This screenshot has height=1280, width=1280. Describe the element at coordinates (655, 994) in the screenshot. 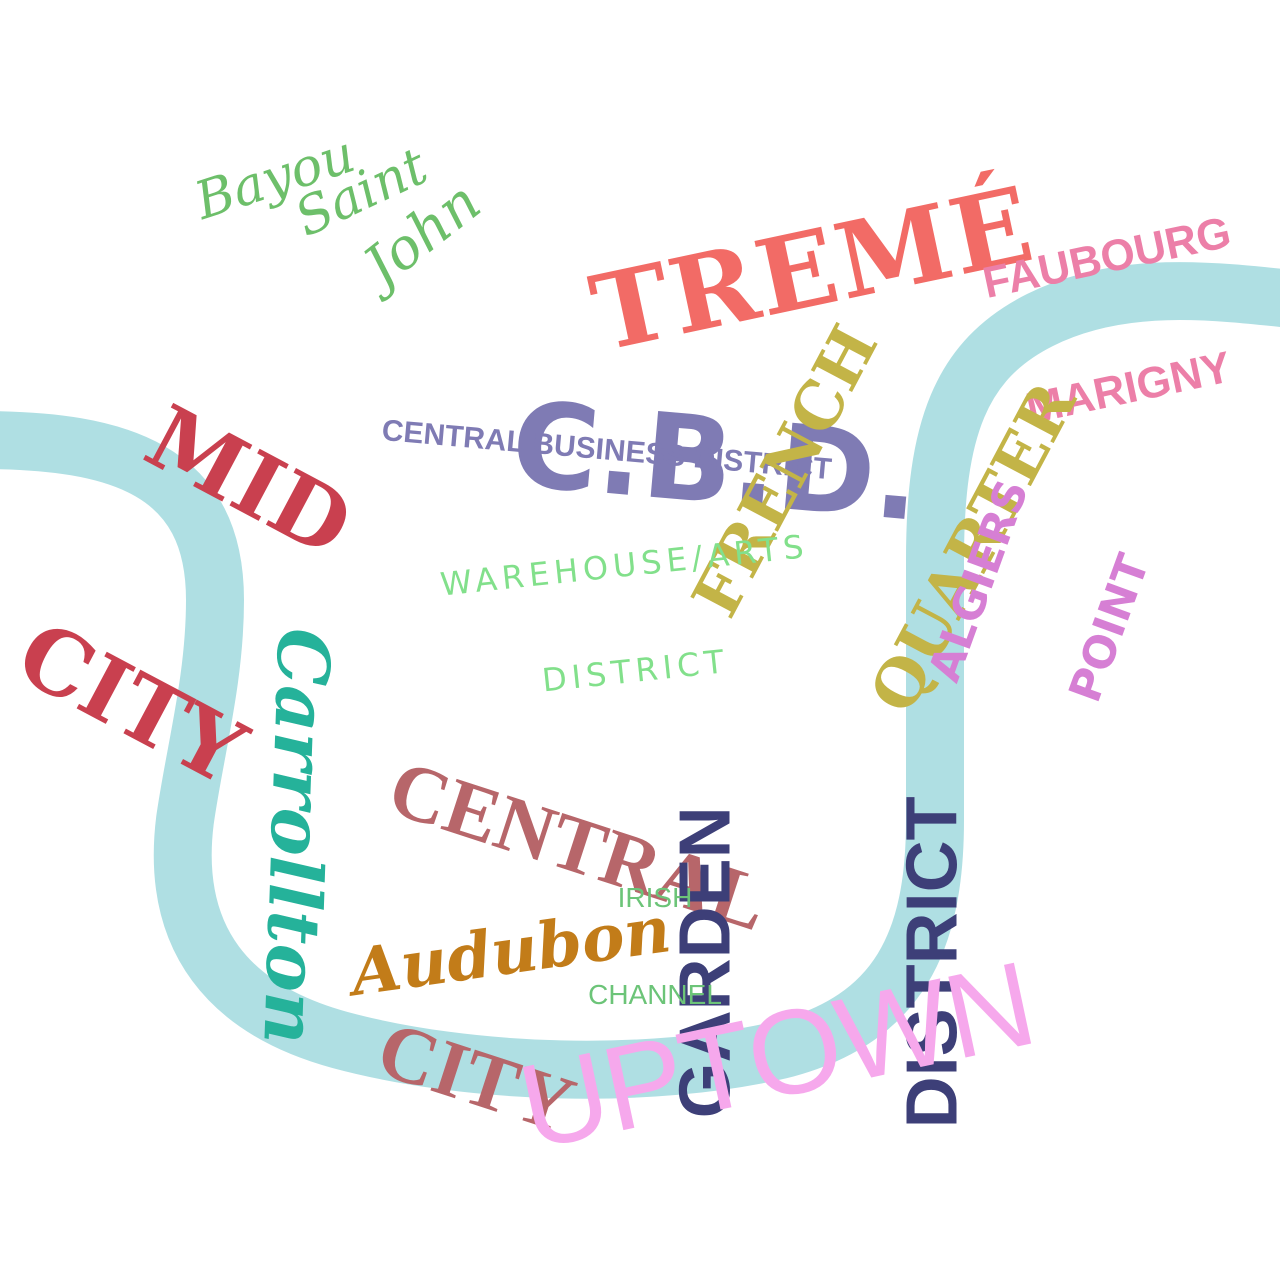

I see `channel-line-2: CHANNEL` at that location.